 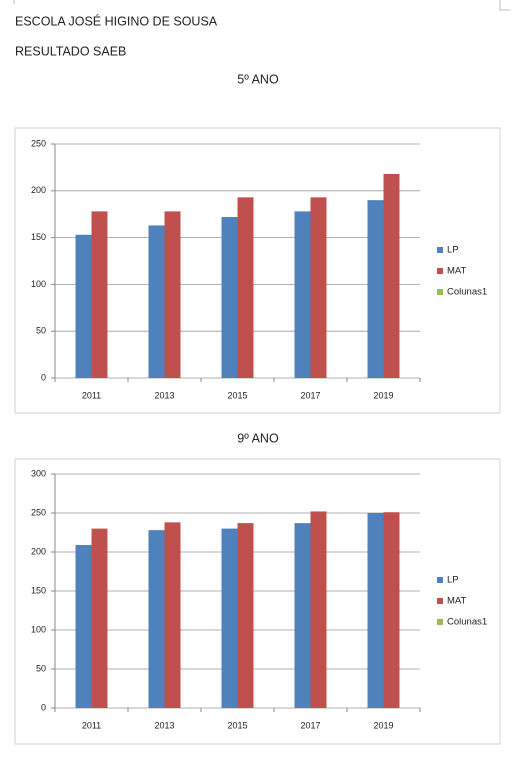 I want to click on chart-title: 5º ANO, so click(x=258, y=79).